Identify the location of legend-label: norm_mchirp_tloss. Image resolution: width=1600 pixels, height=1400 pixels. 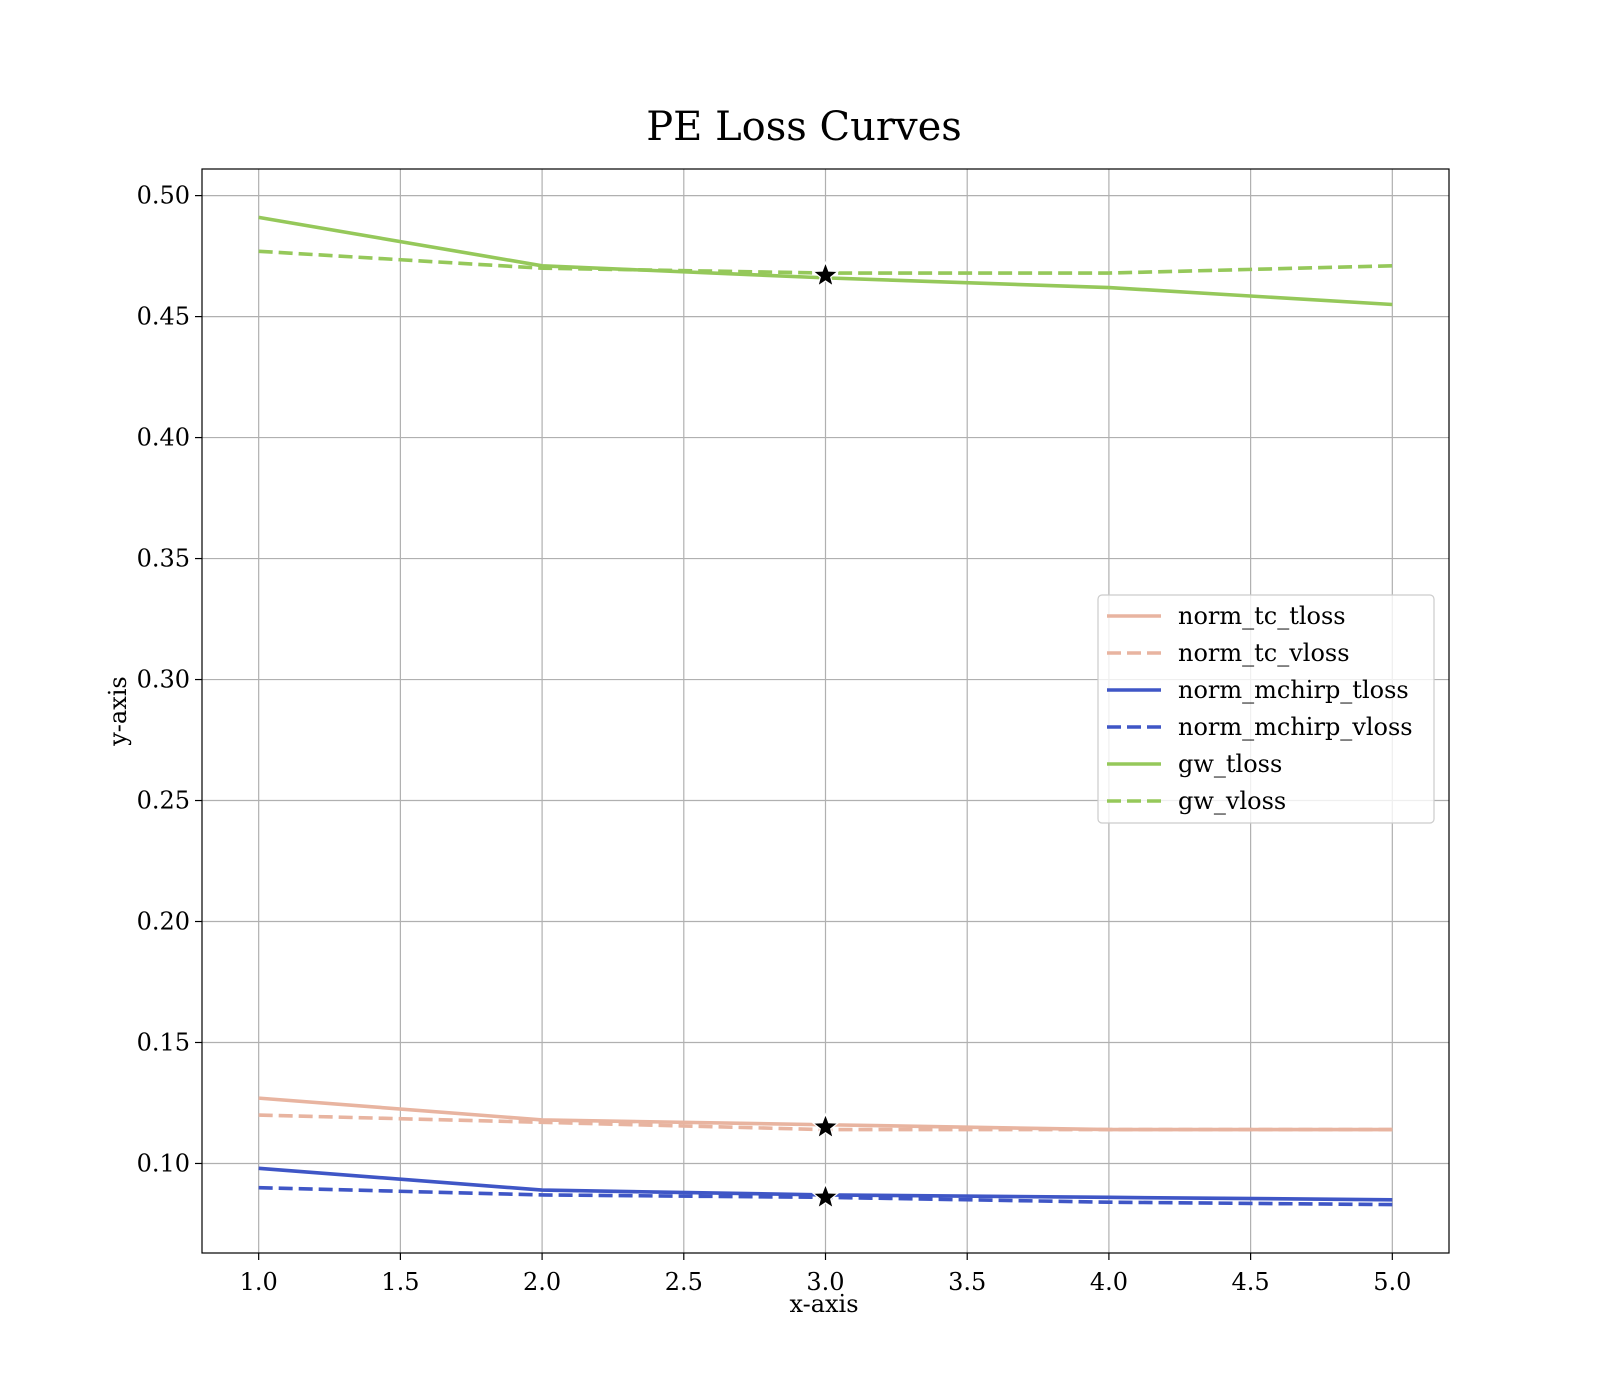
(1293, 690).